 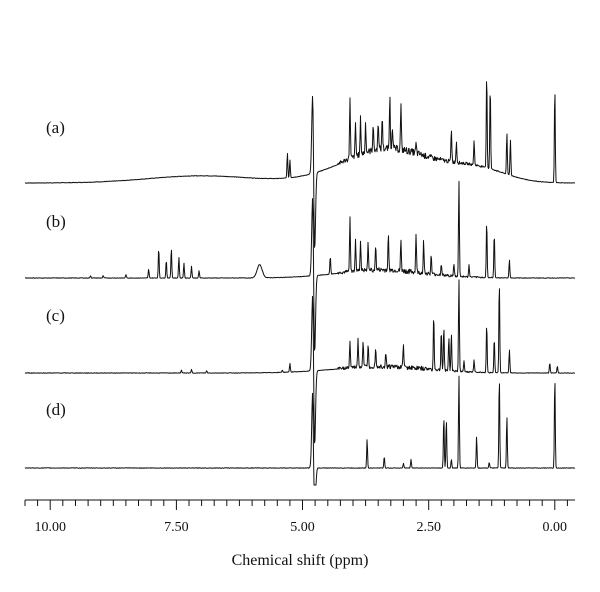 What do you see at coordinates (555, 527) in the screenshot?
I see `x-tick-label: 0.00` at bounding box center [555, 527].